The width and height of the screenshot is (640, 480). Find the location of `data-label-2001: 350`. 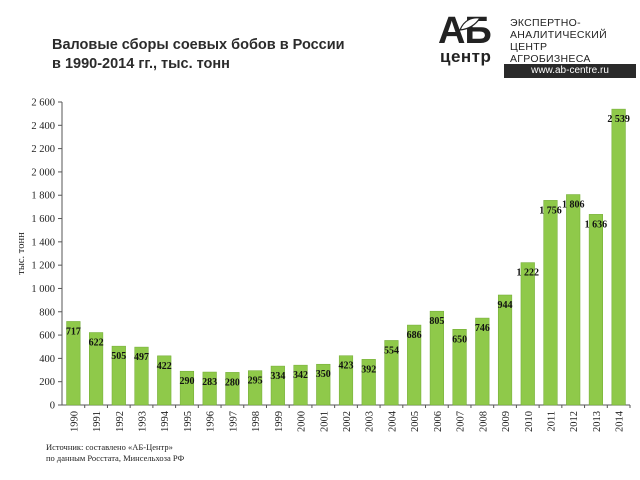

data-label-2001: 350 is located at coordinates (323, 374).